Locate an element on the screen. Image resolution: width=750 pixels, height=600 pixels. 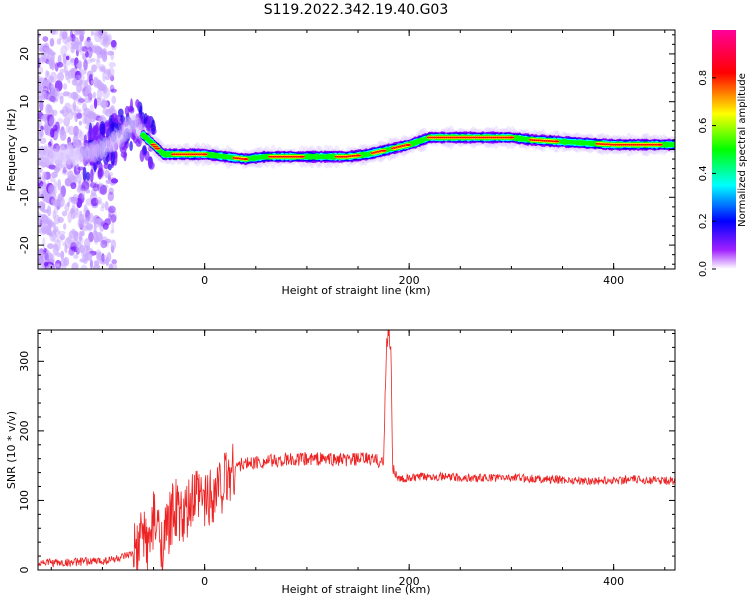
y-tick-label: 20 is located at coordinates (24, 54).